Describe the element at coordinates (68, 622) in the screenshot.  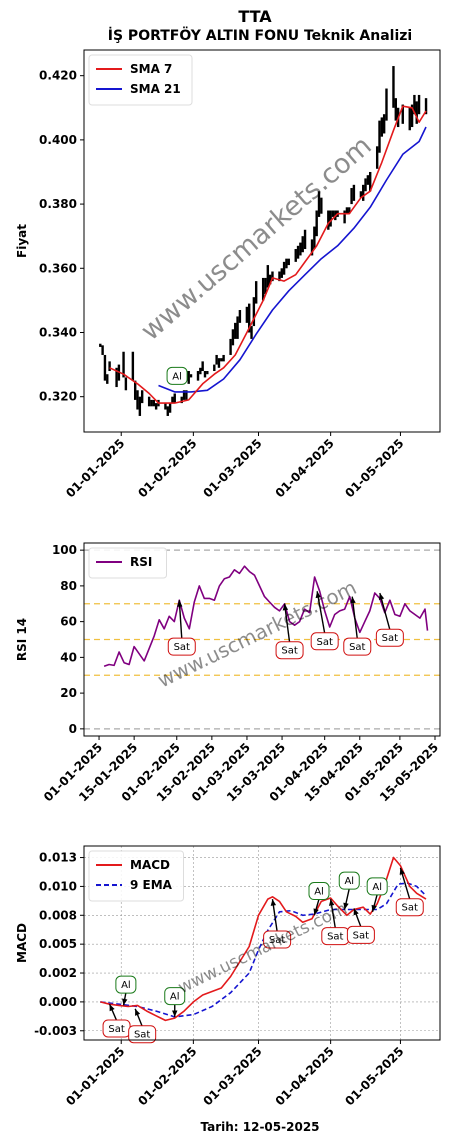
I see `rsi-ytick-label: 60` at that location.